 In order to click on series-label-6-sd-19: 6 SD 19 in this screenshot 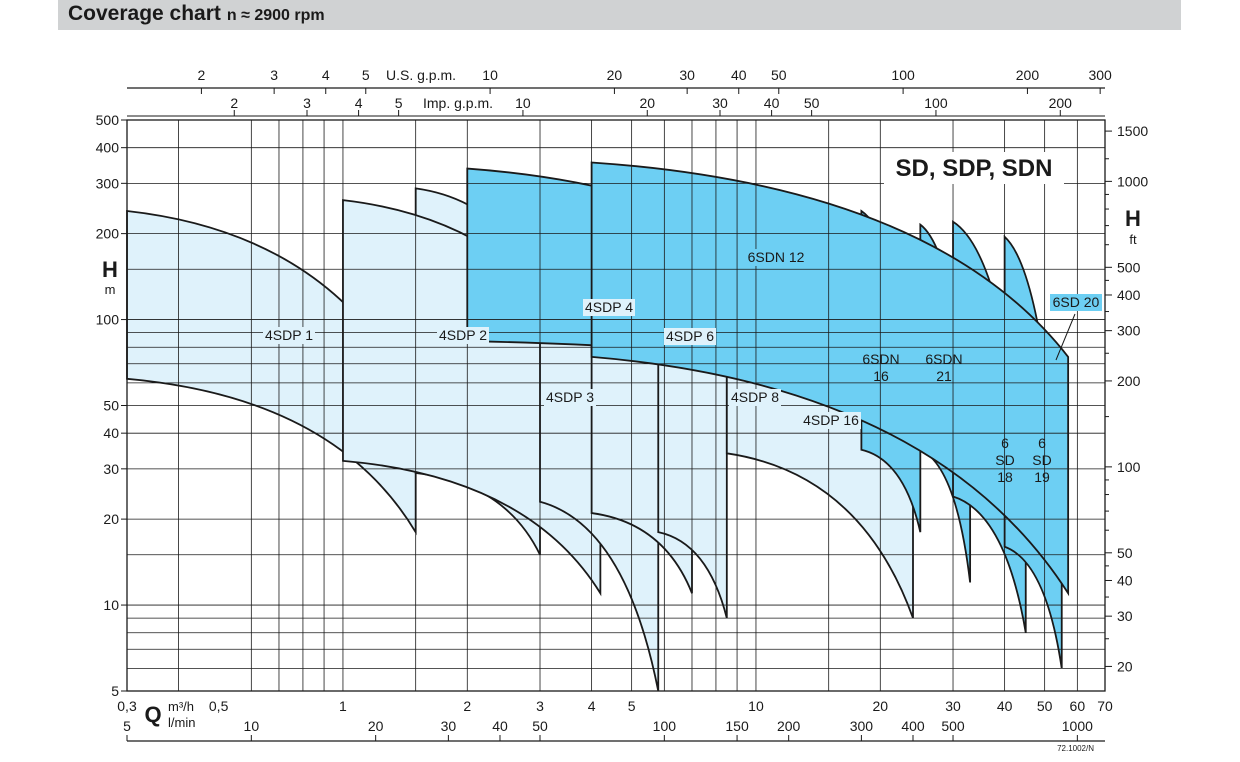, I will do `click(1041, 460)`.